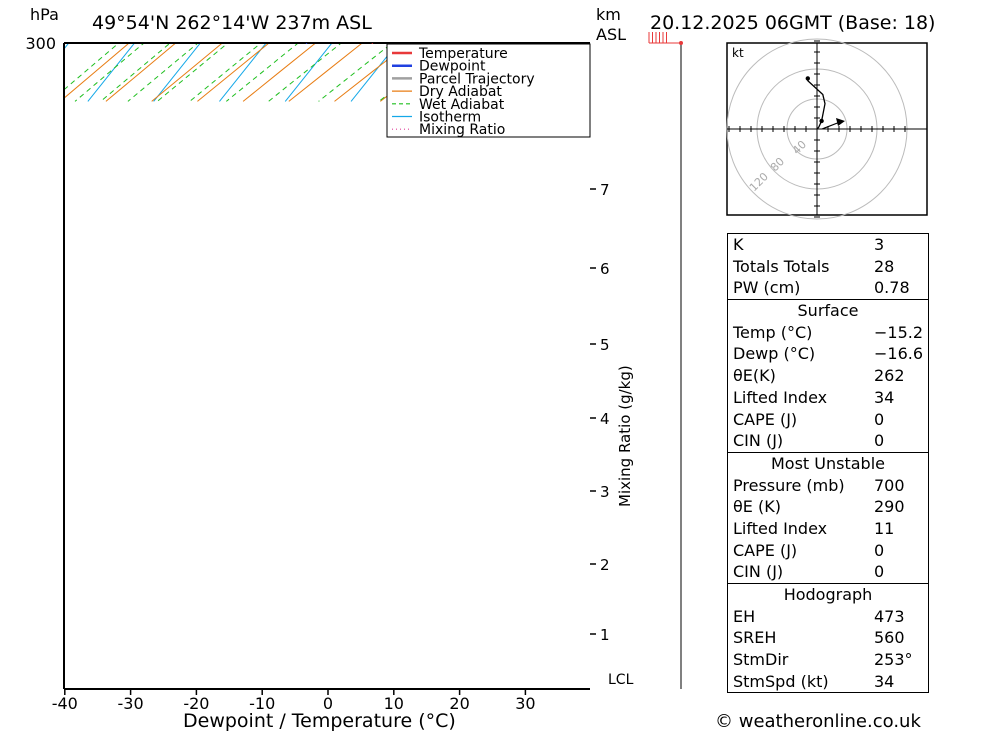 The image size is (1000, 733). Describe the element at coordinates (884, 266) in the screenshot. I see `index-value: 28` at that location.